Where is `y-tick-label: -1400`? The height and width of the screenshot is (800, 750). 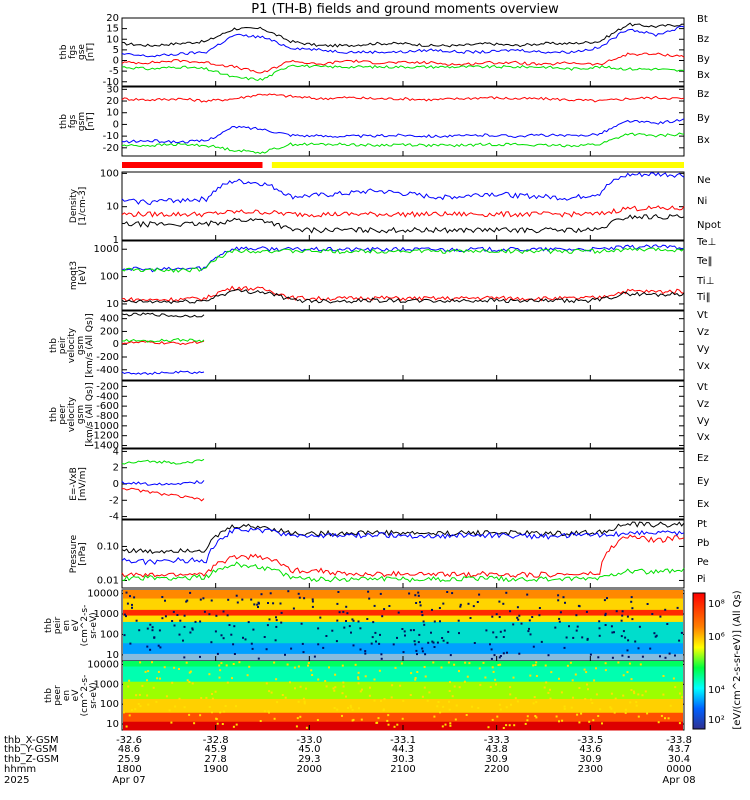 y-tick-label: -1400 is located at coordinates (104, 446).